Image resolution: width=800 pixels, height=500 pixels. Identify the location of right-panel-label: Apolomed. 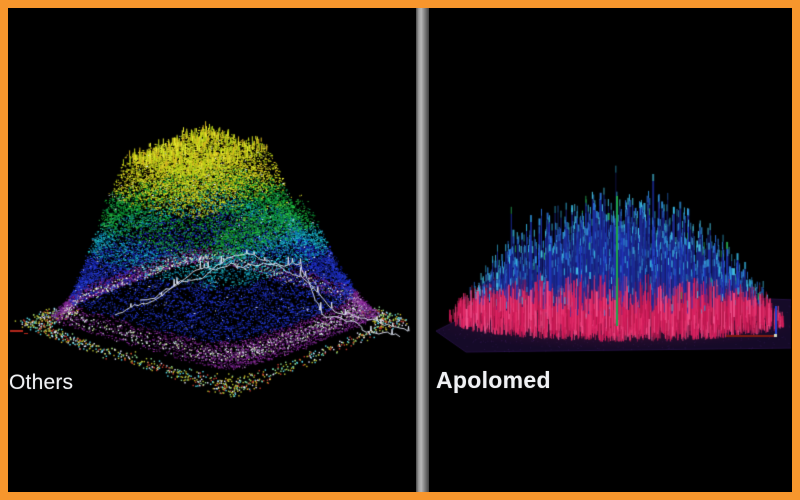
(493, 380).